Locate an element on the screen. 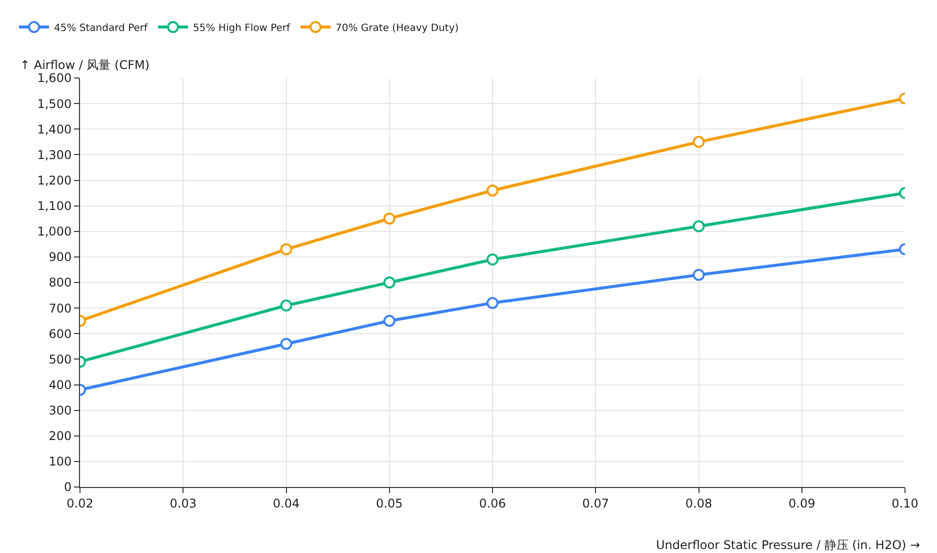  y-tick-label: 1,400 is located at coordinates (54, 129).